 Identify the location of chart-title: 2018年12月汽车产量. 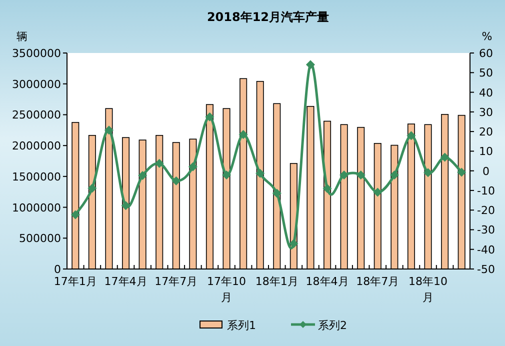
(268, 17).